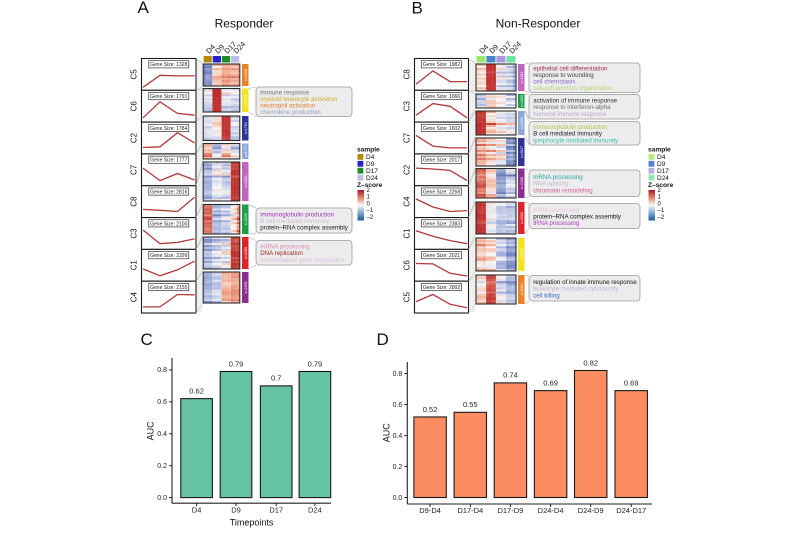  Describe the element at coordinates (441, 224) in the screenshot. I see `svg-text: Gene Size: 2383` at that location.